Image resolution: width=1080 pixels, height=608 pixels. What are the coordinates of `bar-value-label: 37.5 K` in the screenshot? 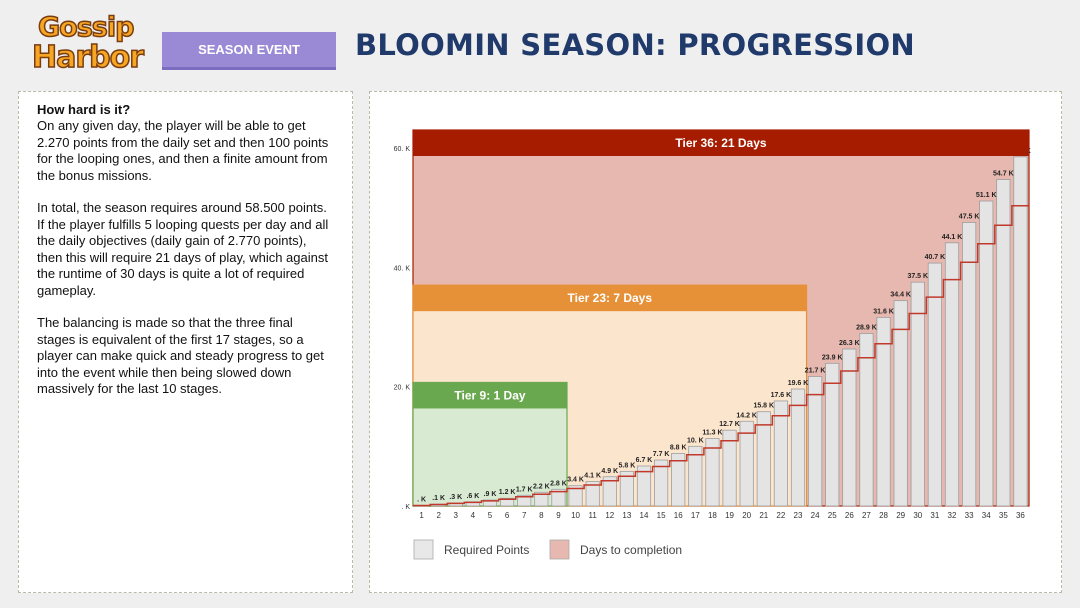 It's located at (917, 276).